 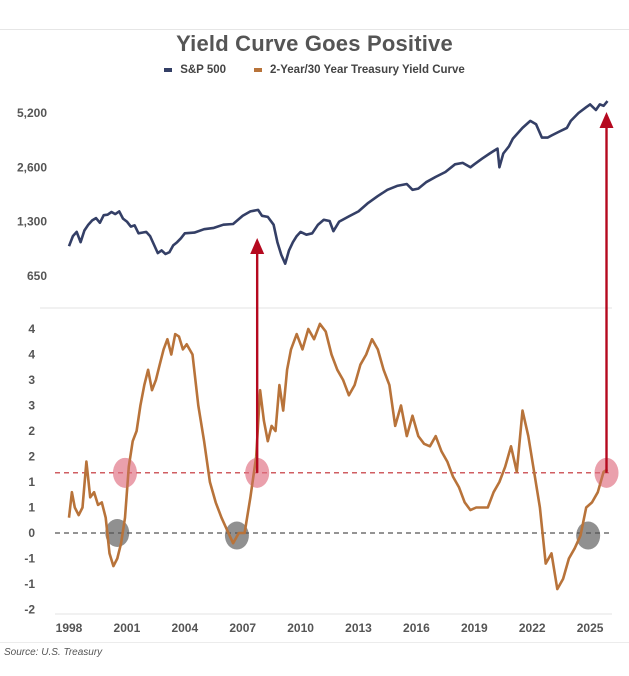 What do you see at coordinates (32, 113) in the screenshot?
I see `y-tick-label: 5,200` at bounding box center [32, 113].